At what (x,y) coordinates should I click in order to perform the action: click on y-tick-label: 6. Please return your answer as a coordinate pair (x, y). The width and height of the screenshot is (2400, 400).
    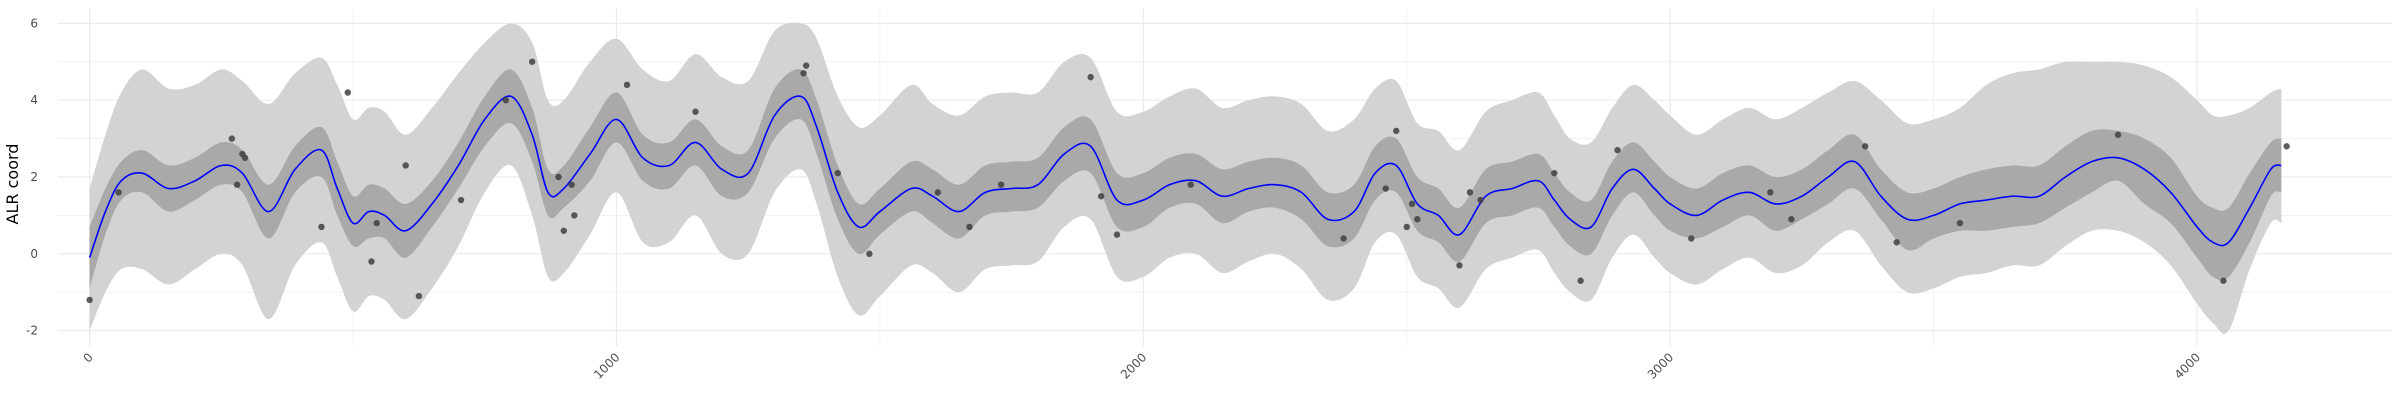
    Looking at the image, I should click on (34, 23).